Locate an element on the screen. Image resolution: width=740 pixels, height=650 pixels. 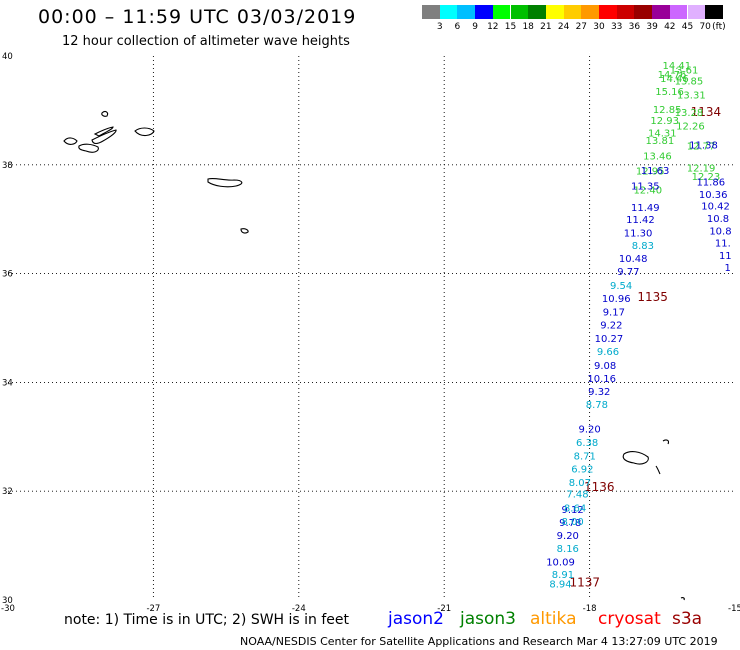
wave-height-label: 11.38 is located at coordinates (703, 145).